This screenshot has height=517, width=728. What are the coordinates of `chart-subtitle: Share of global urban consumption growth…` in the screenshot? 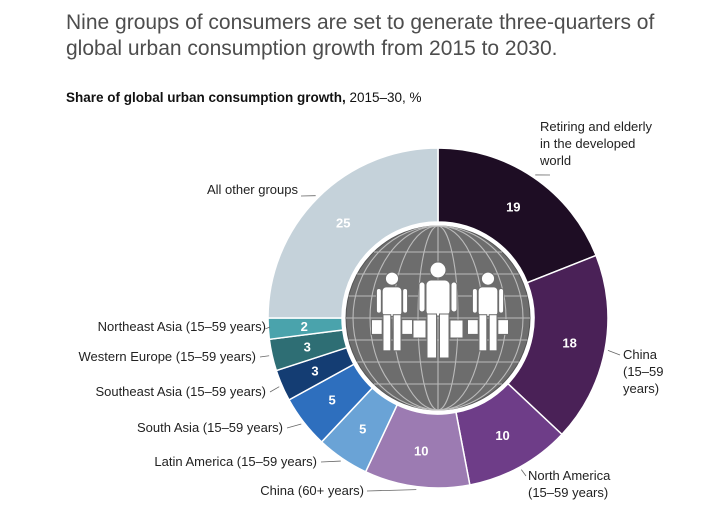 It's located at (244, 97).